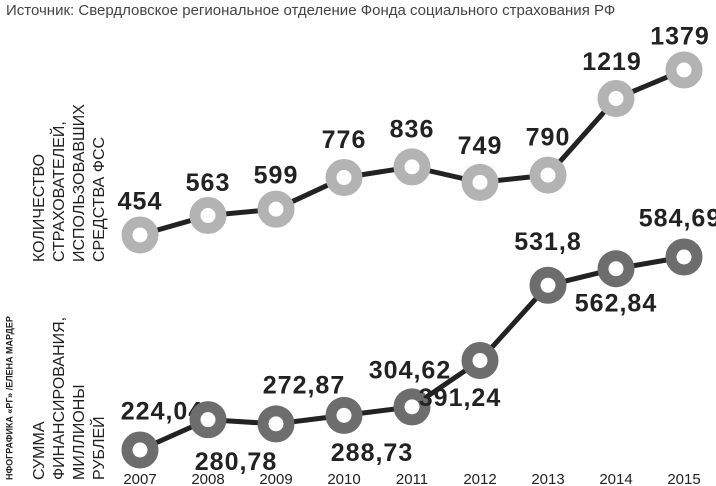  I want to click on x-tick-label: 2012, so click(479, 478).